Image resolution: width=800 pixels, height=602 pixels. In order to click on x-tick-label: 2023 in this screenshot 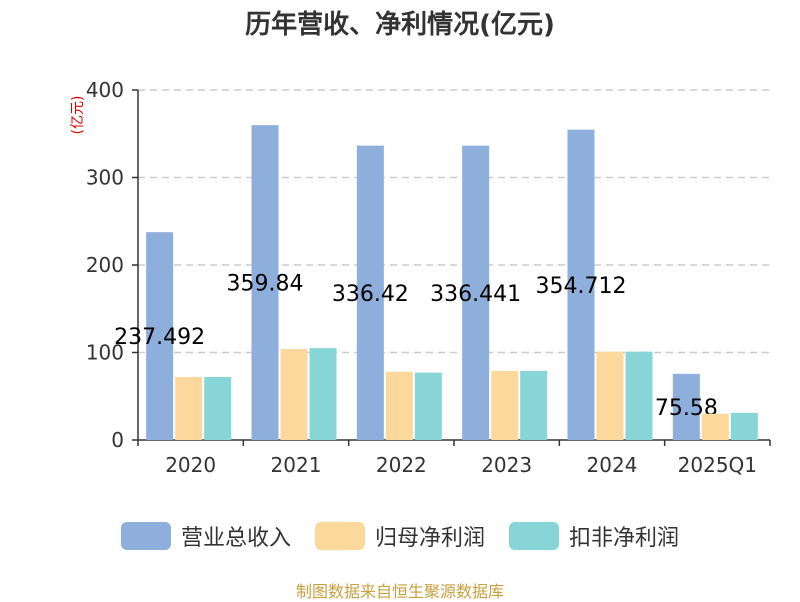, I will do `click(506, 465)`.